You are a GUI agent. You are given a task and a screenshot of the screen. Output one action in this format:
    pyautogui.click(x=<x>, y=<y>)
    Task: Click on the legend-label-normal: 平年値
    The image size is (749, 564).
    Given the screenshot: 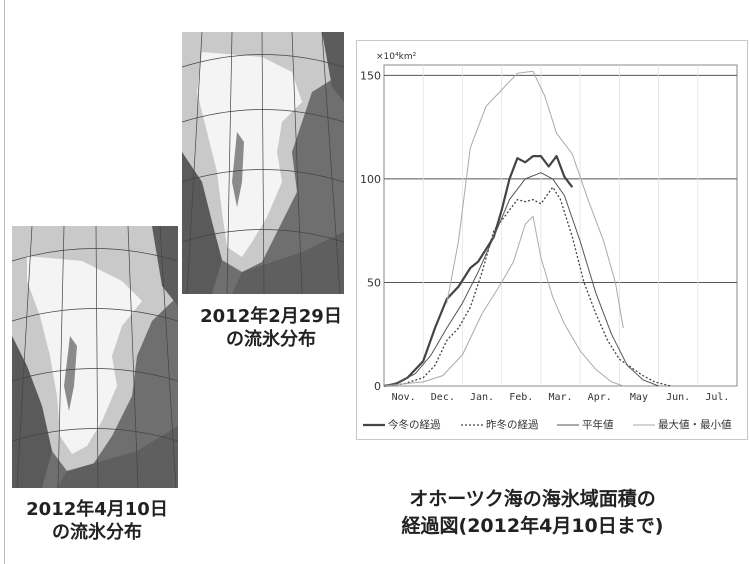 What is the action you would take?
    pyautogui.click(x=598, y=425)
    